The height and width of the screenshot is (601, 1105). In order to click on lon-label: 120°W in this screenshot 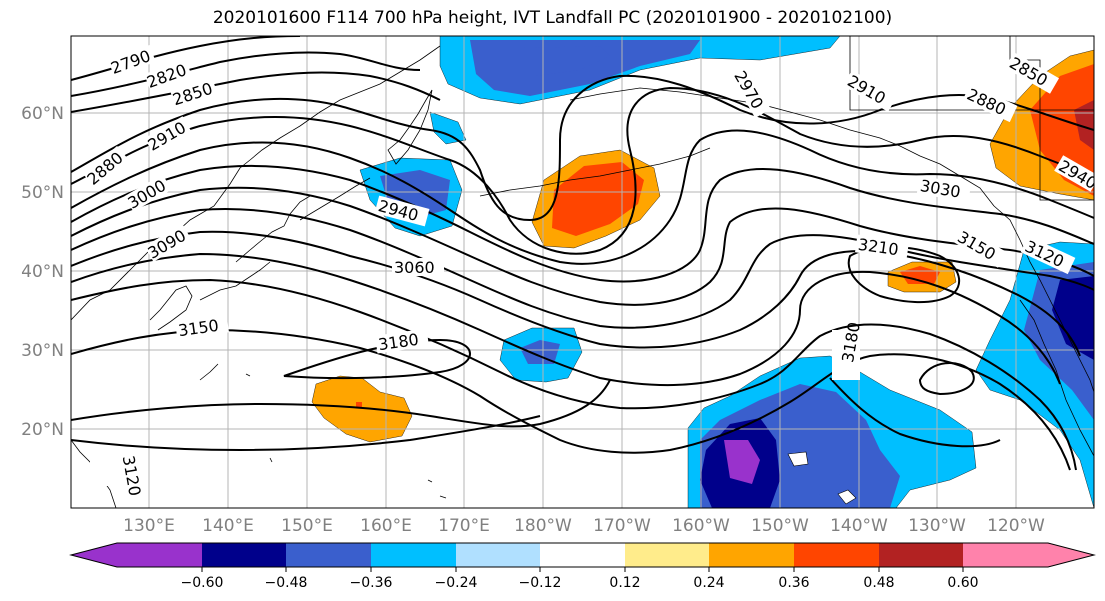, I will do `click(1016, 526)`.